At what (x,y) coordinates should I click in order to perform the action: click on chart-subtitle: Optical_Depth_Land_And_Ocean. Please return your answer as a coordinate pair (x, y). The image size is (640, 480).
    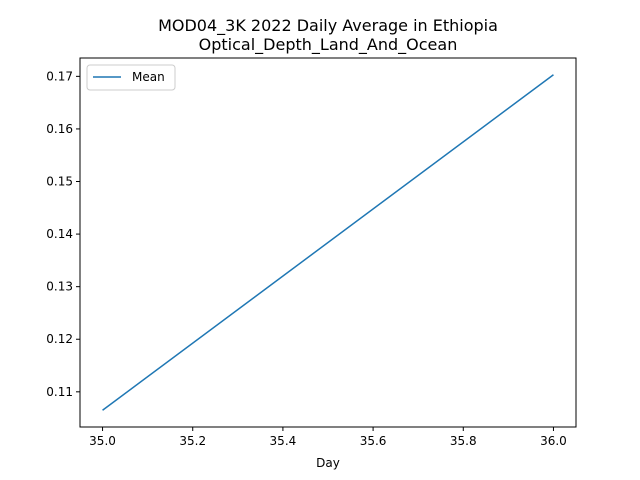
    Looking at the image, I should click on (328, 45).